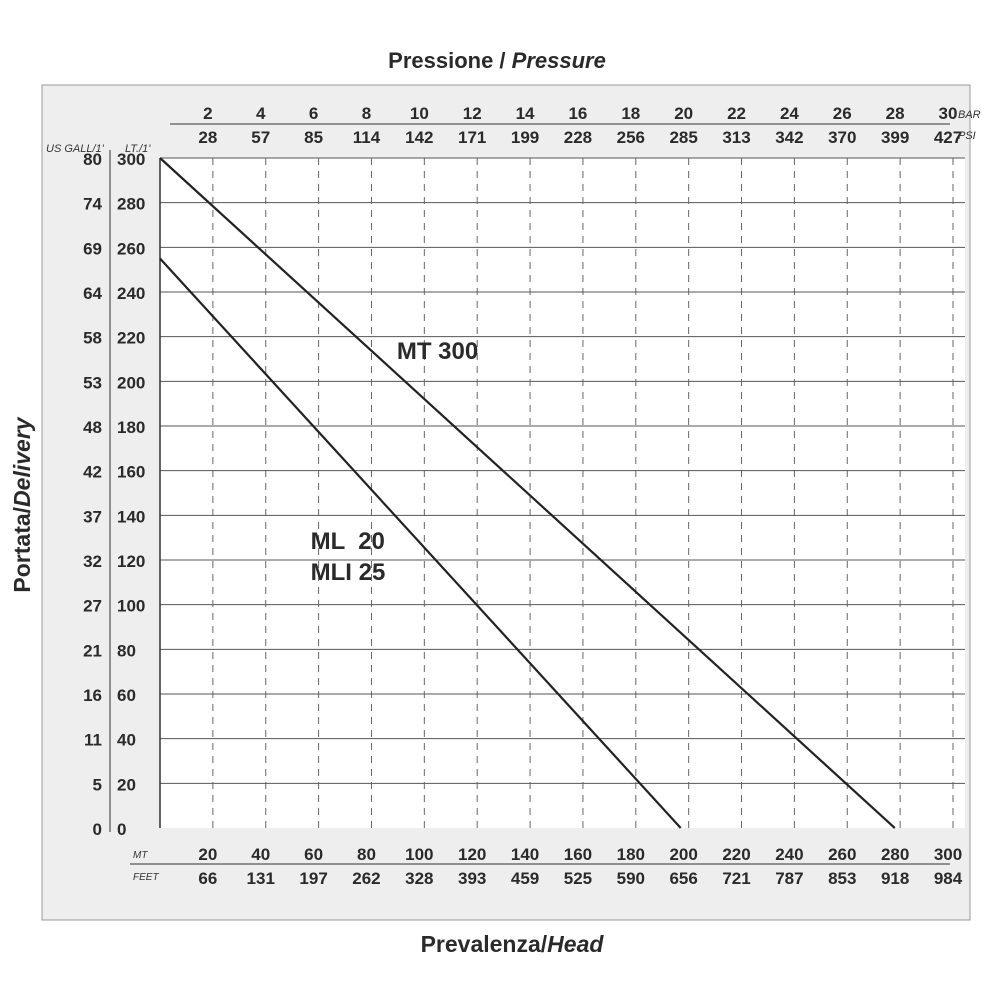 This screenshot has width=1000, height=1000. What do you see at coordinates (261, 113) in the screenshot?
I see `tick-label-bar: 4` at bounding box center [261, 113].